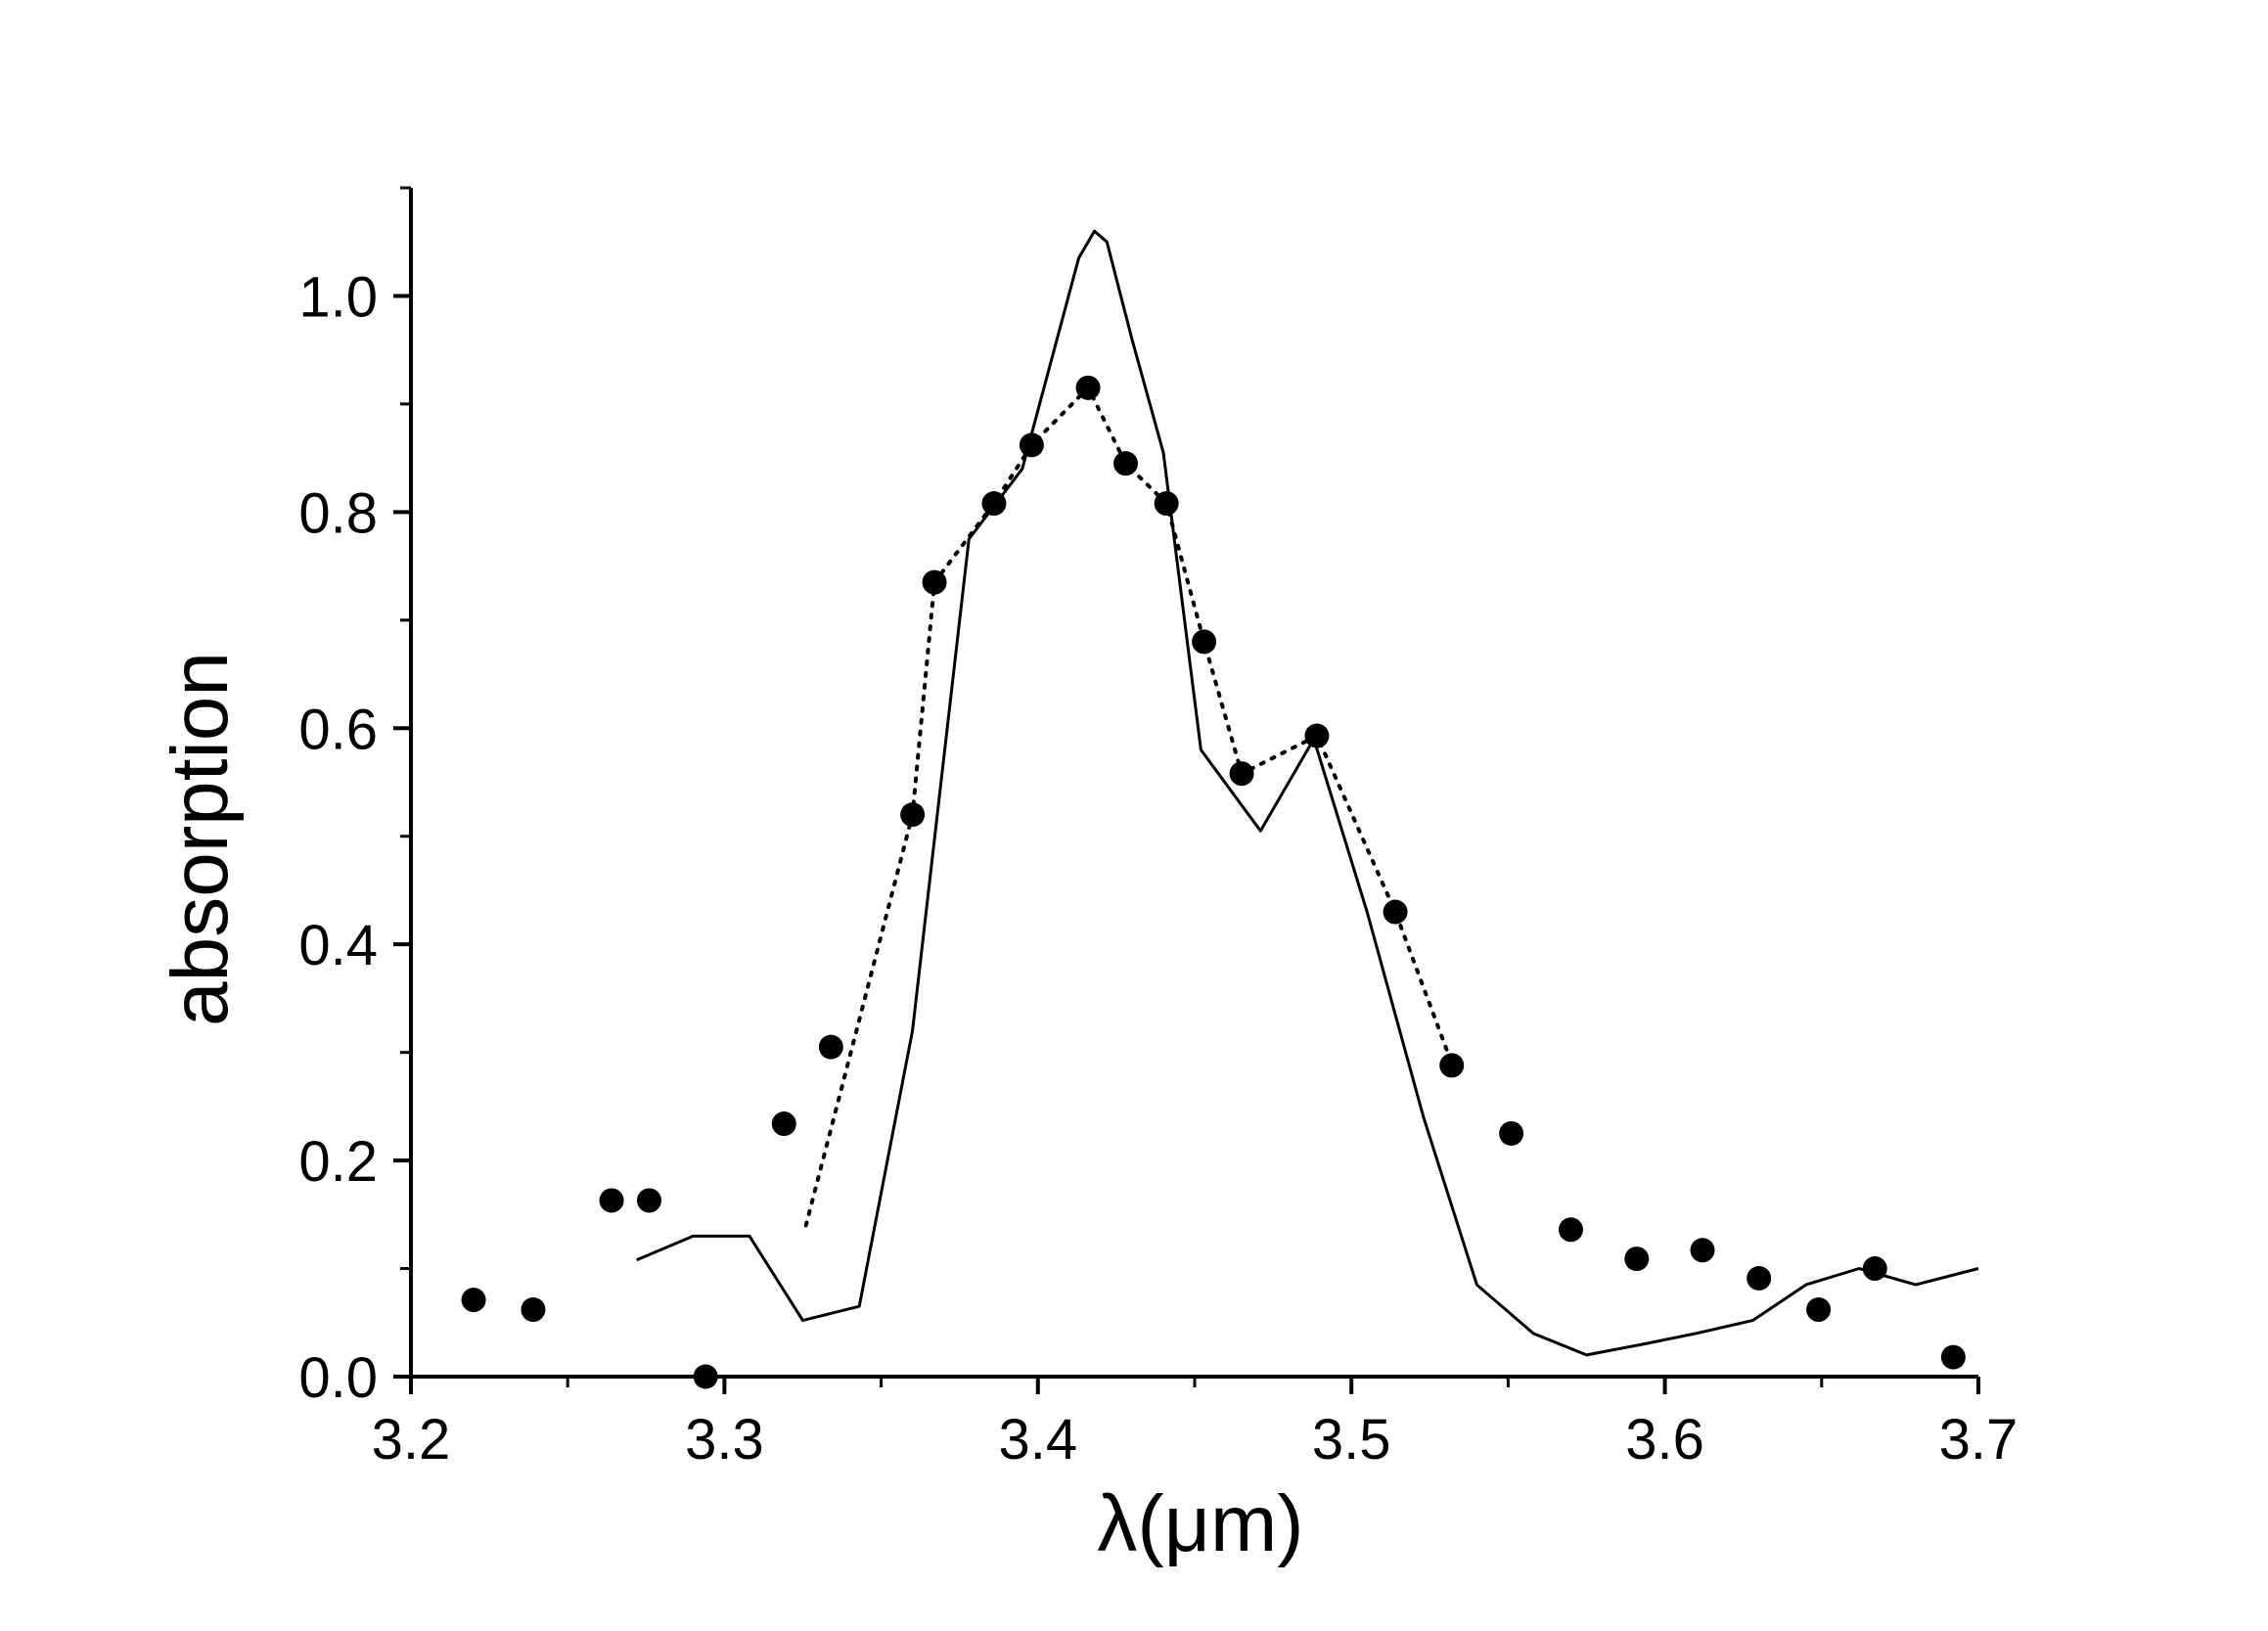 The width and height of the screenshot is (2268, 1631). Describe the element at coordinates (1664, 1440) in the screenshot. I see `x-tick-label: 3.6` at that location.